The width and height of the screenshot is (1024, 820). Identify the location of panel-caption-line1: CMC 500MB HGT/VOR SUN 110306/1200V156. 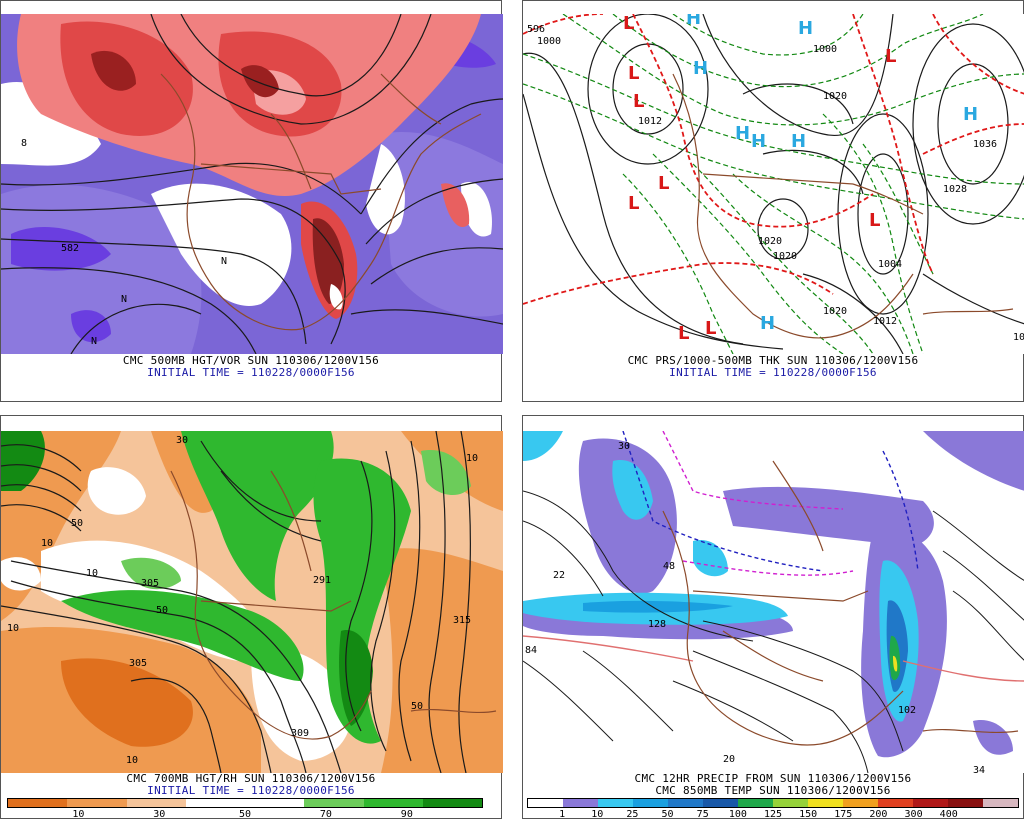
(251, 360).